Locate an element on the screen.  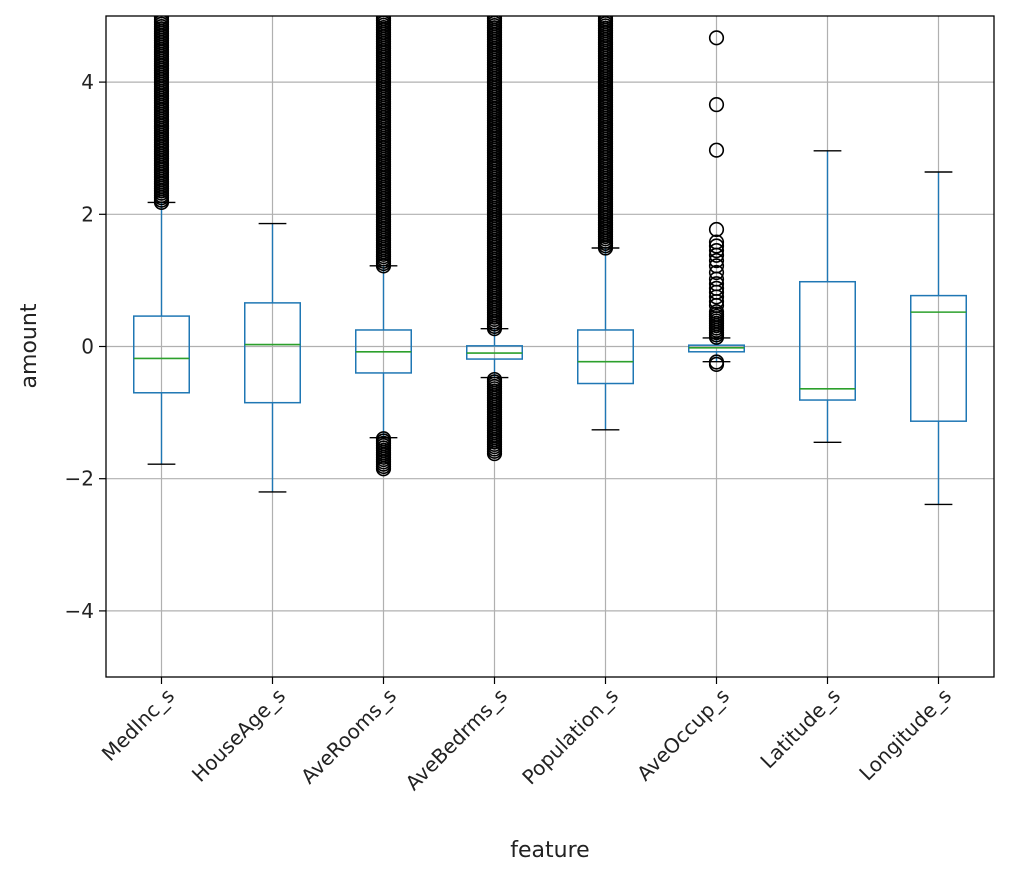
outlier-medinc-s is located at coordinates (161, 20).